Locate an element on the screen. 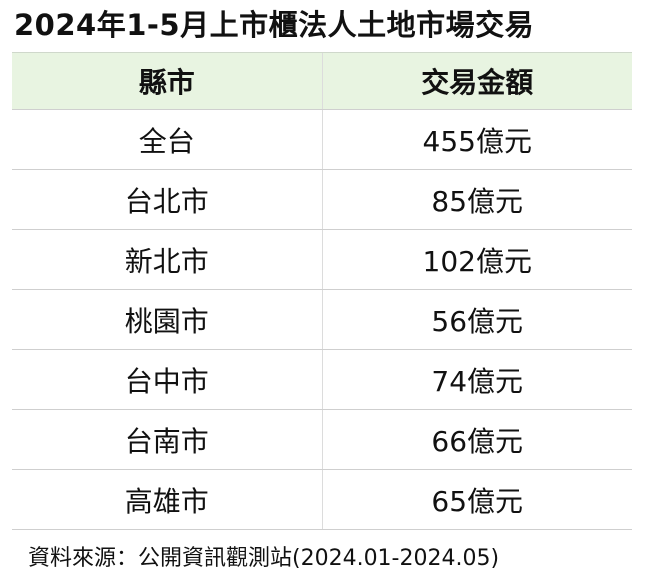 The image size is (650, 585). amount-cell: 56億元 is located at coordinates (476, 319).